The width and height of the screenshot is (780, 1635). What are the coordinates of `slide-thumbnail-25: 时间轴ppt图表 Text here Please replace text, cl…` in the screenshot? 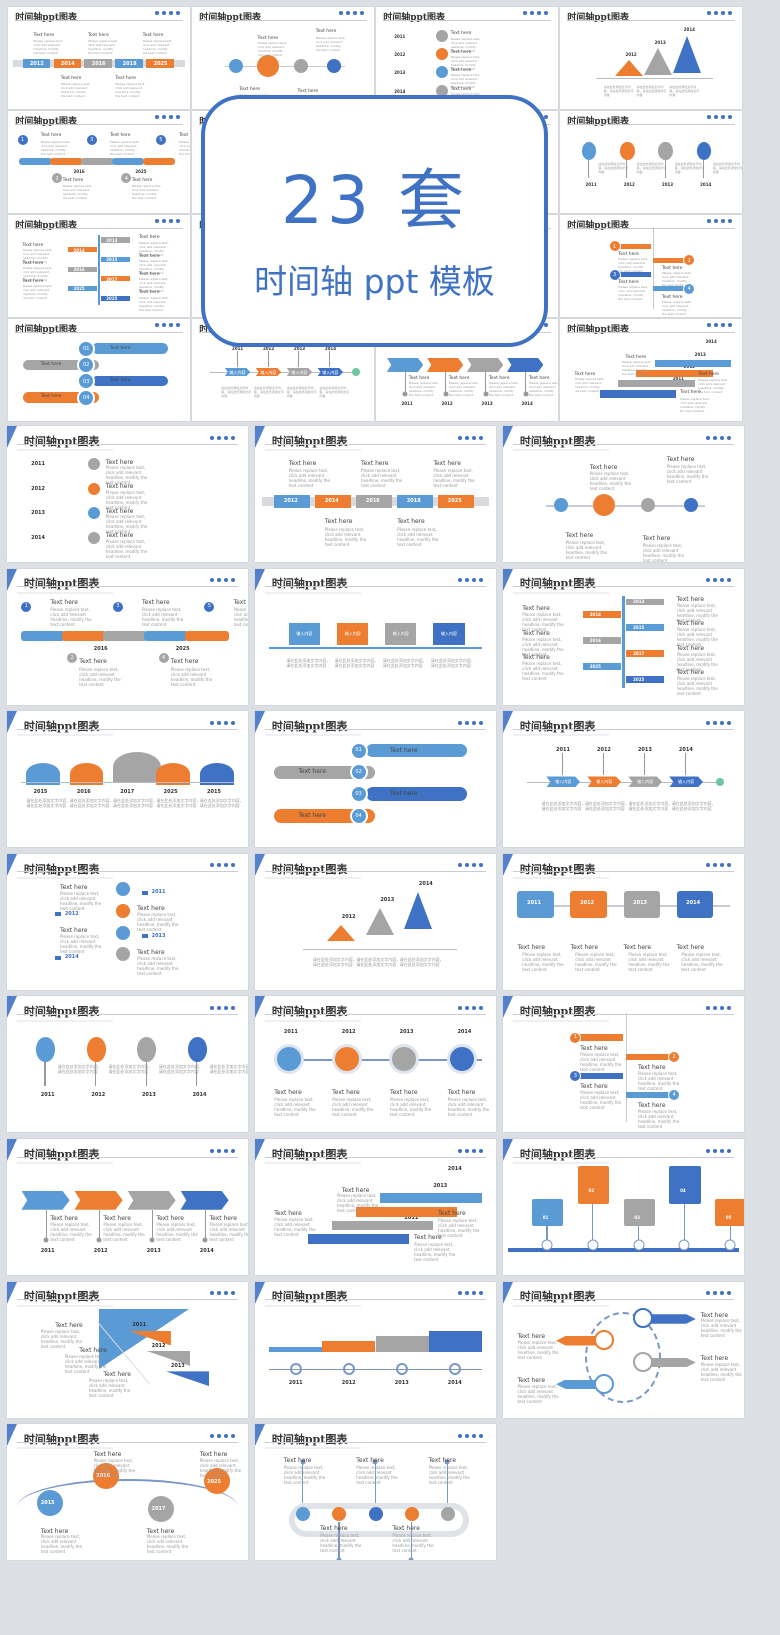 It's located at (127, 921).